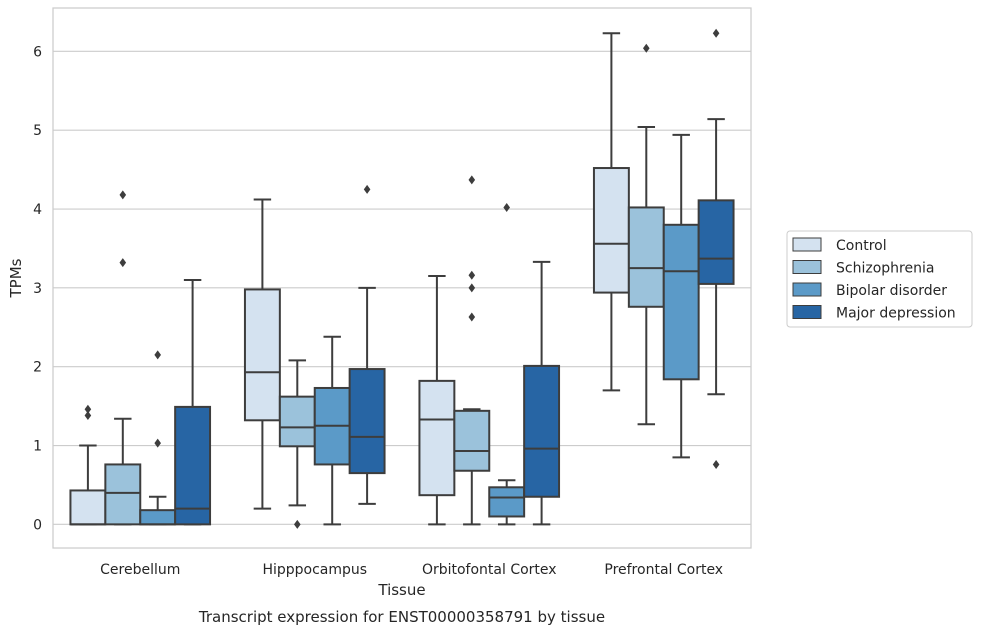 This screenshot has width=983, height=634. What do you see at coordinates (37, 210) in the screenshot?
I see `y-tick-label: 4` at bounding box center [37, 210].